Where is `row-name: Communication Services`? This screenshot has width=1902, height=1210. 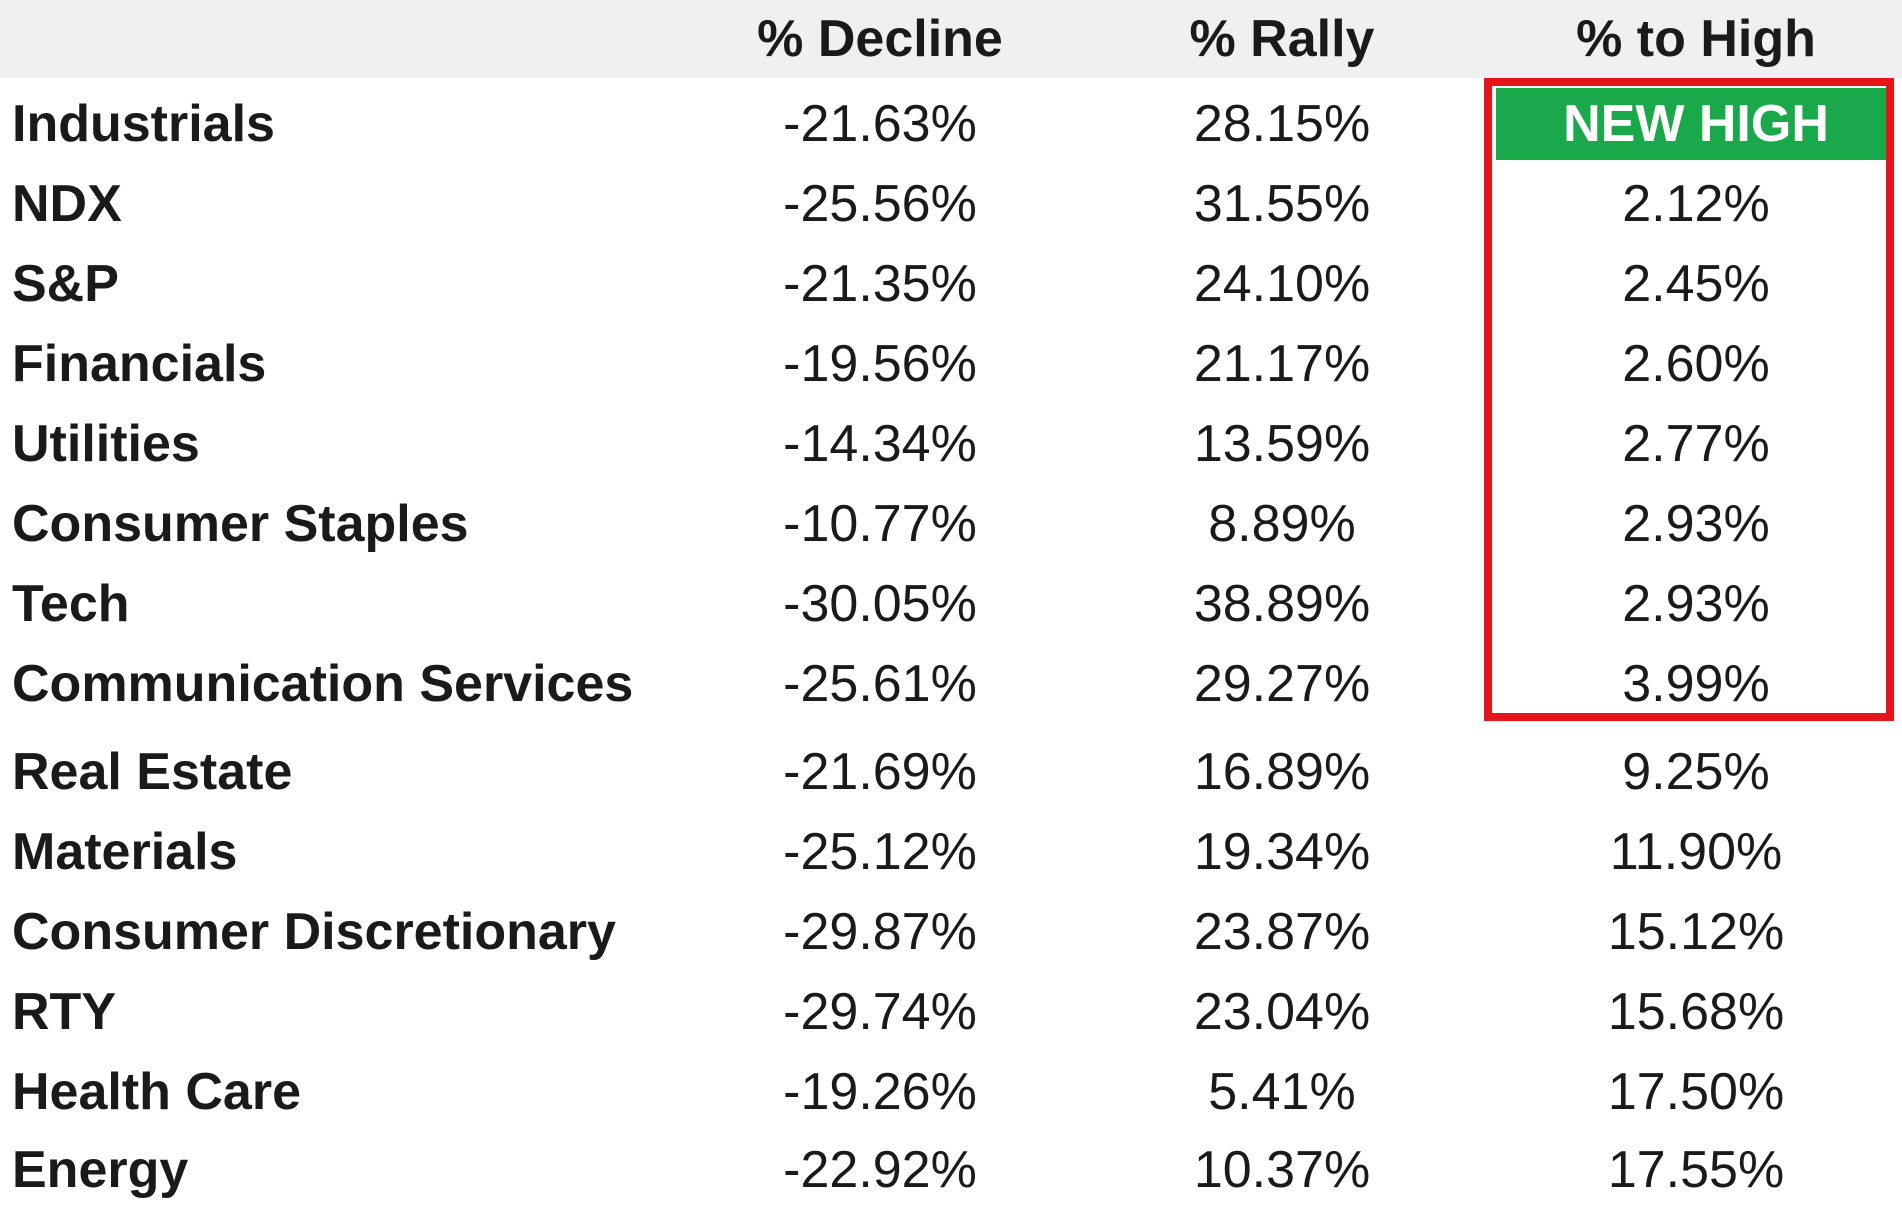 row-name: Communication Services is located at coordinates (323, 684).